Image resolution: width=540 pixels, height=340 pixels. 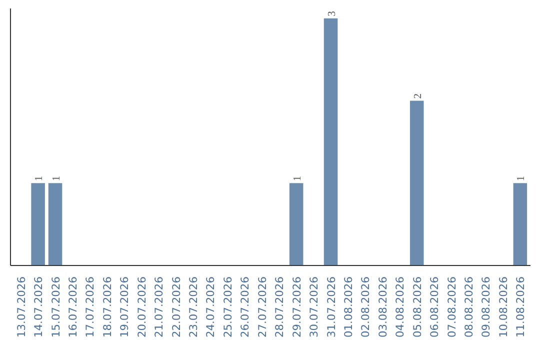 I want to click on x-tick-label: 05.08.2026, so click(x=417, y=307).